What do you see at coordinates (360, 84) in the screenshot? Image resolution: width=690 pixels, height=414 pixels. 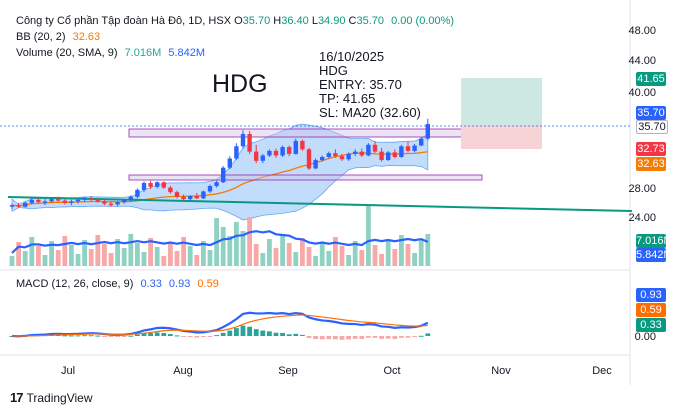 I see `note-entry: ENTRY: 35.70` at bounding box center [360, 84].